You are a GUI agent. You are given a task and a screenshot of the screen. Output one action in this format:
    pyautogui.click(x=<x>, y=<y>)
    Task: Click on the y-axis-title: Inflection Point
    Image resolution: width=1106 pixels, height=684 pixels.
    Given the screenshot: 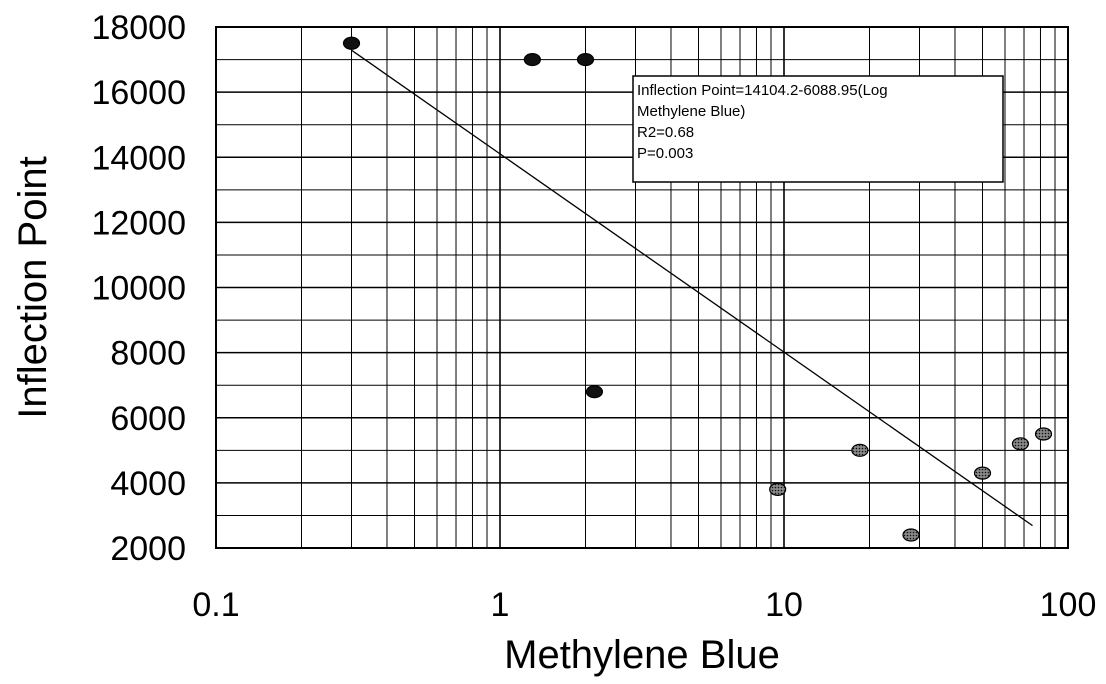 What is the action you would take?
    pyautogui.click(x=33, y=287)
    